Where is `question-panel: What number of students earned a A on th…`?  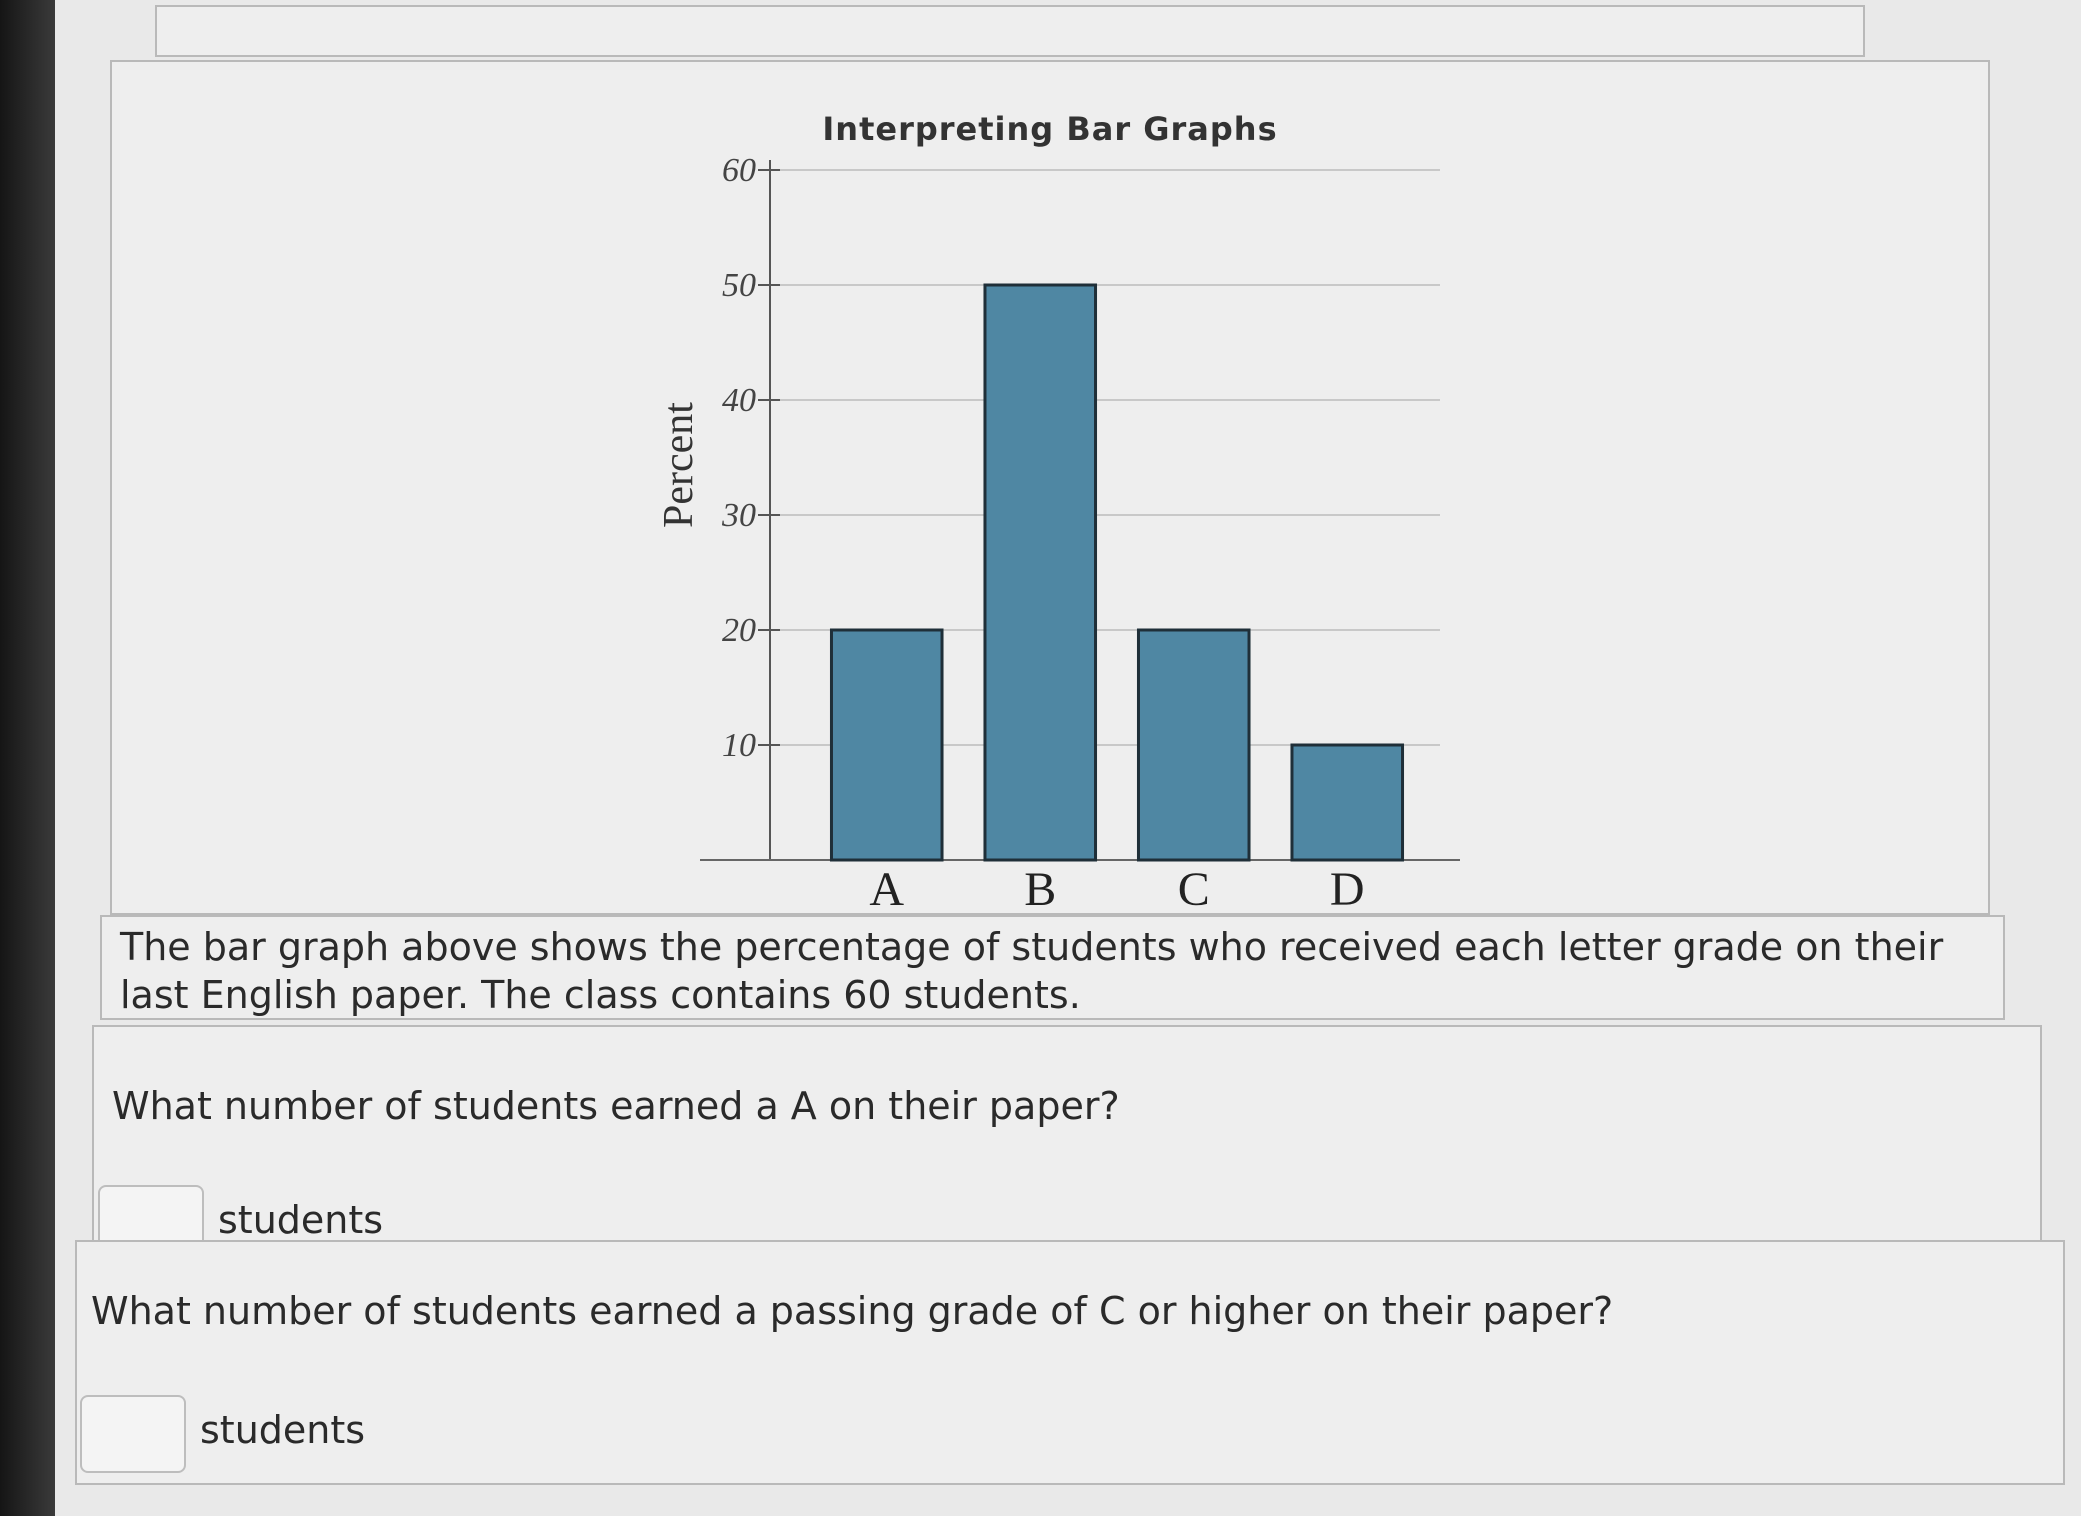 question-panel: What number of students earned a A on th… is located at coordinates (1067, 1145).